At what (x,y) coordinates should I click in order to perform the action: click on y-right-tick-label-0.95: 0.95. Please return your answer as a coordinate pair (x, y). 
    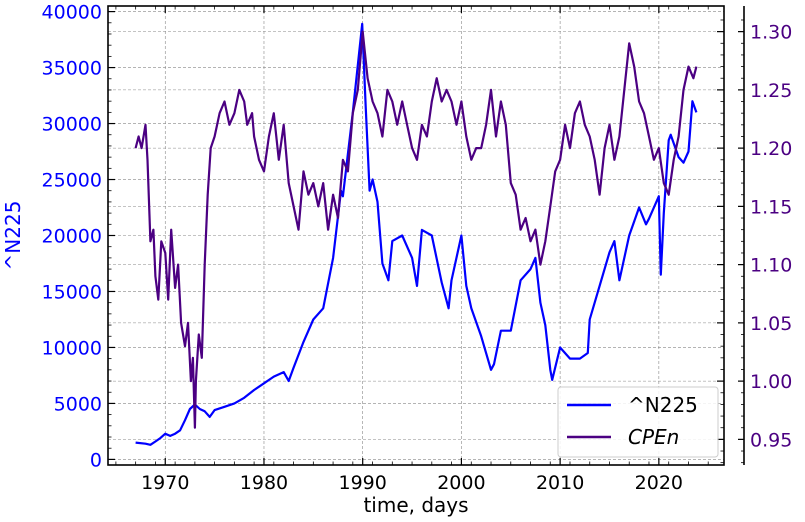
    Looking at the image, I should click on (771, 440).